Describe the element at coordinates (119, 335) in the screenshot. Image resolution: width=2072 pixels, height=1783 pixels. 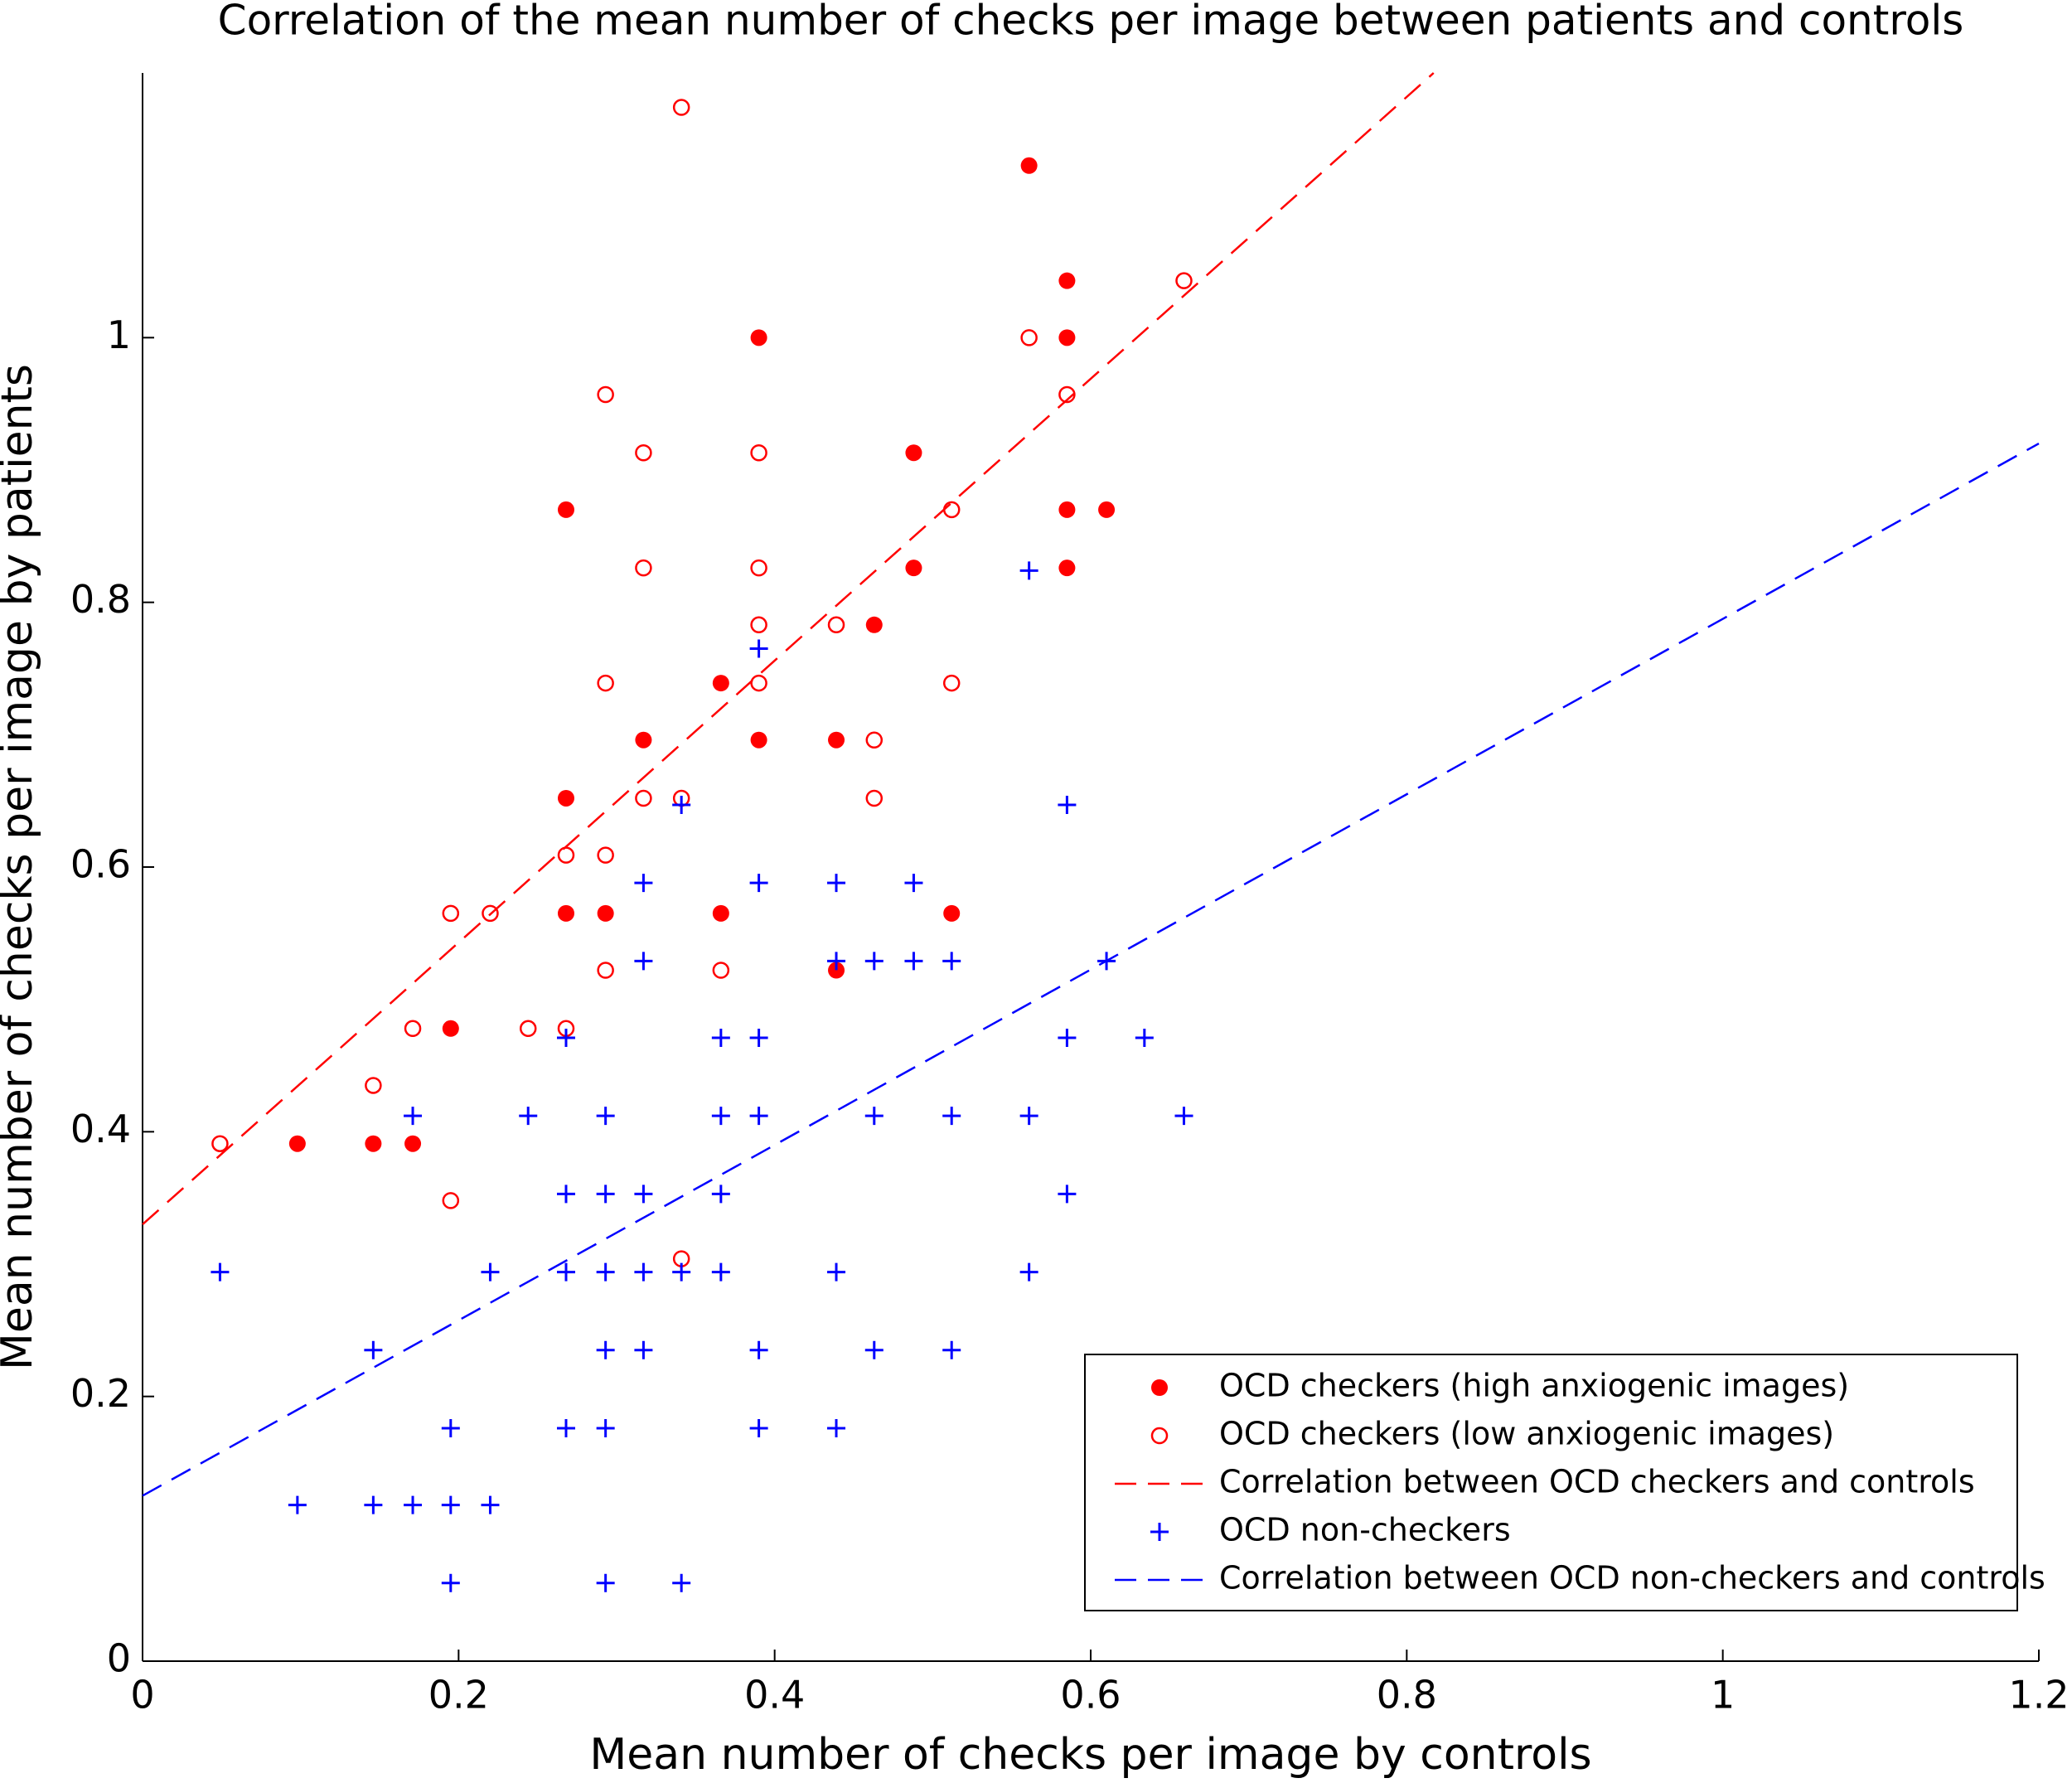
I see `y-tick-label: 1` at that location.